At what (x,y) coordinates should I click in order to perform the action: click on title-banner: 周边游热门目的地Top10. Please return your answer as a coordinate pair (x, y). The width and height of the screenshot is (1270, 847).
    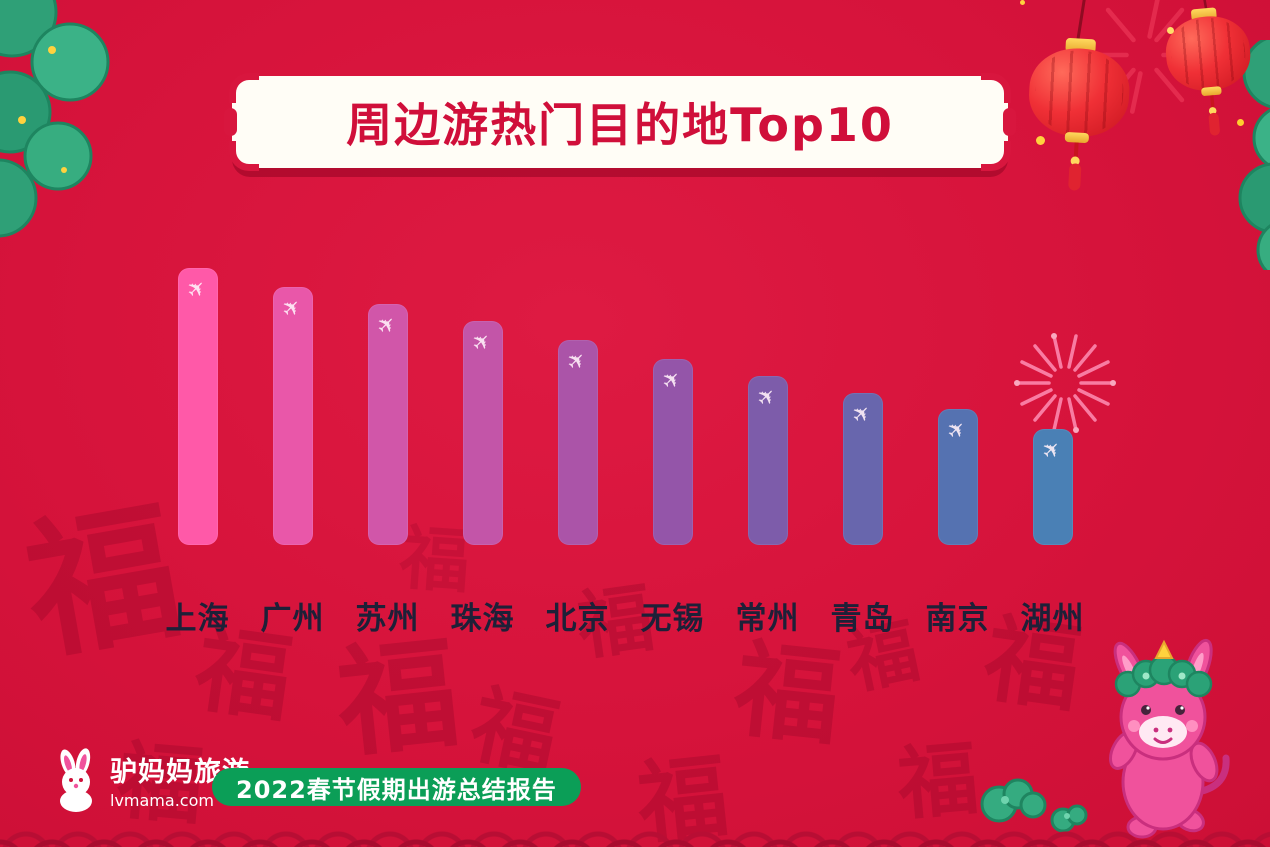
    Looking at the image, I should click on (620, 122).